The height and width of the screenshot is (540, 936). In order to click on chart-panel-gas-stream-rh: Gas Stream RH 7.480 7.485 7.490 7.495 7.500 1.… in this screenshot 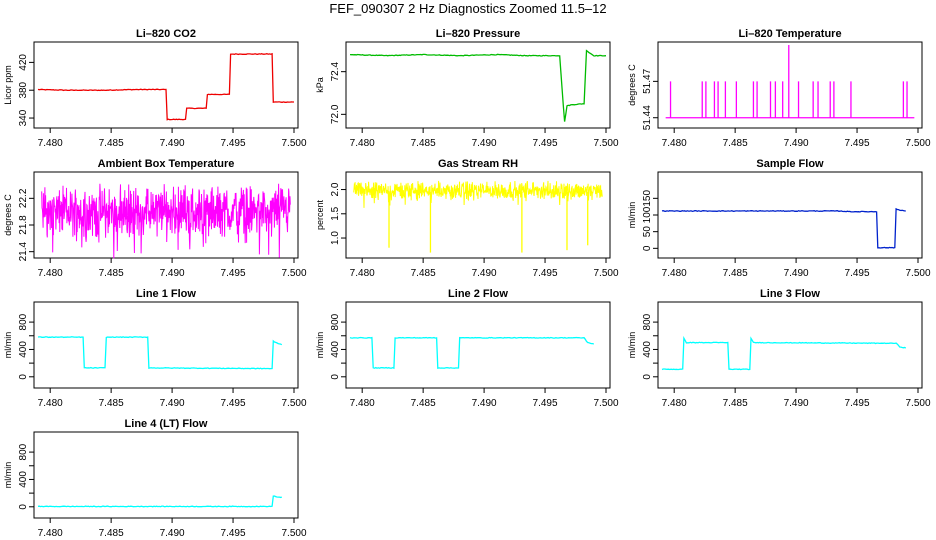, I will do `click(467, 218)`.